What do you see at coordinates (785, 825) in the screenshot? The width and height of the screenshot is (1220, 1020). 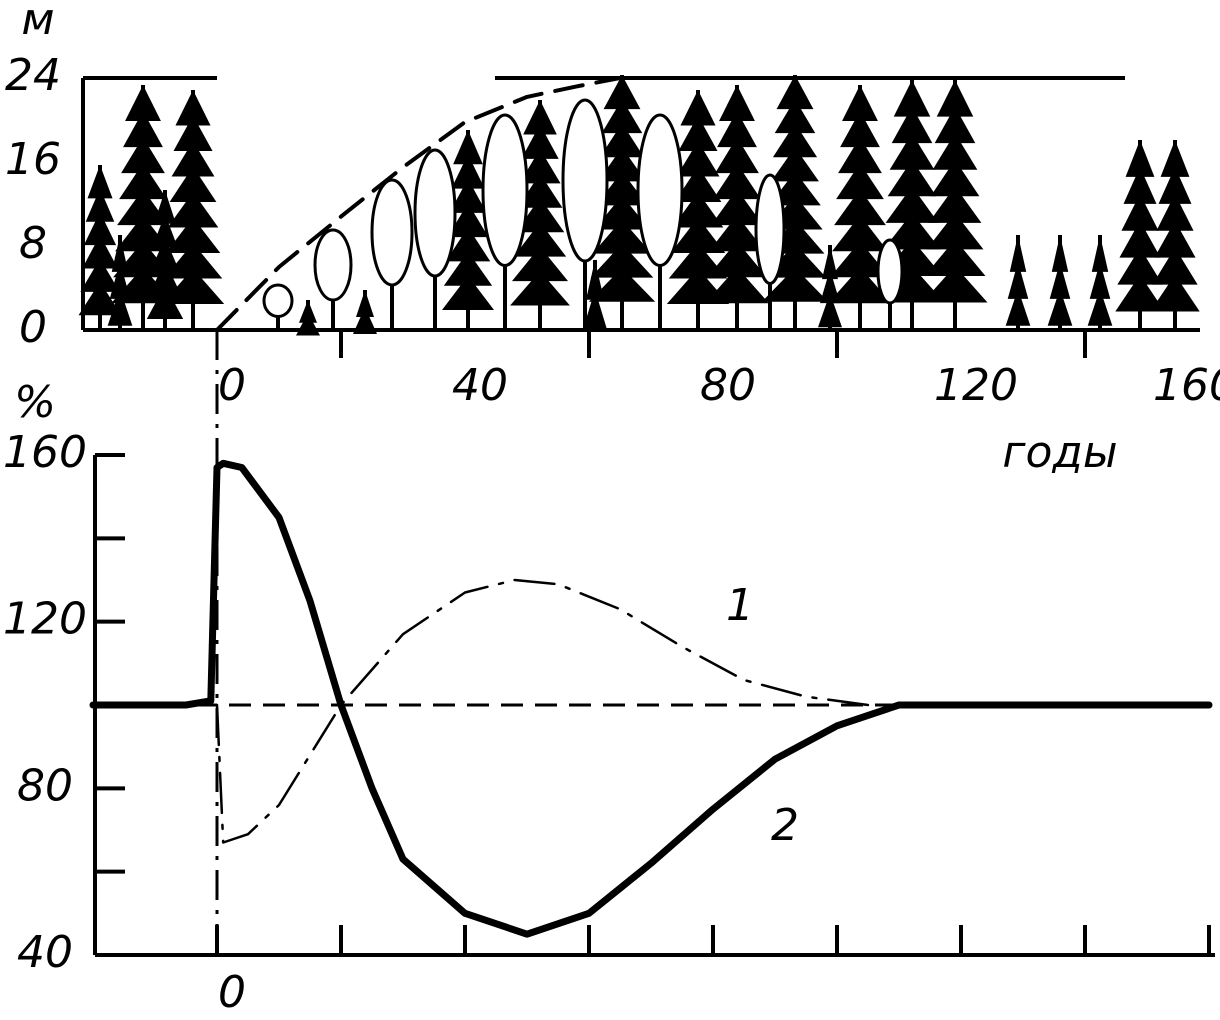 I see `series-label: 2` at bounding box center [785, 825].